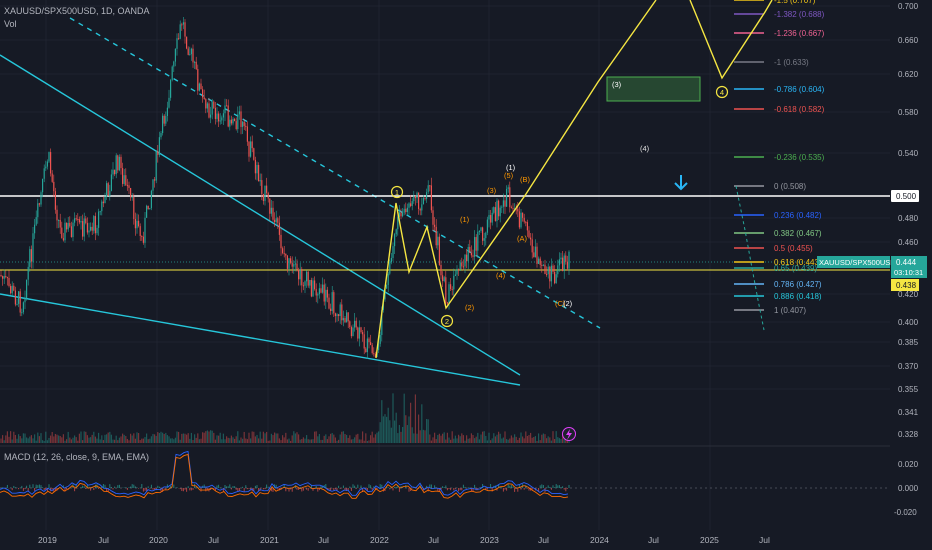  I want to click on macd-indicator, so click(285, 474).